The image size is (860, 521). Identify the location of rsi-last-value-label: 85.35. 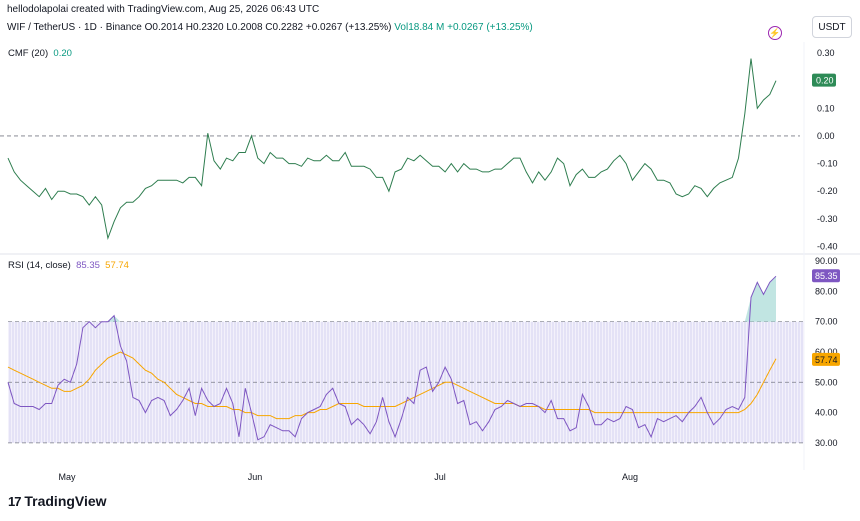
(826, 276).